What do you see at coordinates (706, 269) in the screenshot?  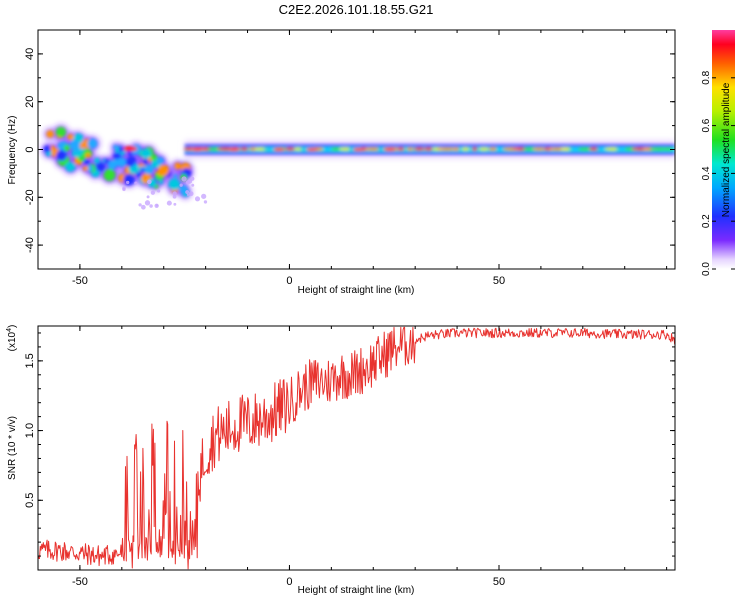 I see `colorbar-tick-label: 0.0` at bounding box center [706, 269].